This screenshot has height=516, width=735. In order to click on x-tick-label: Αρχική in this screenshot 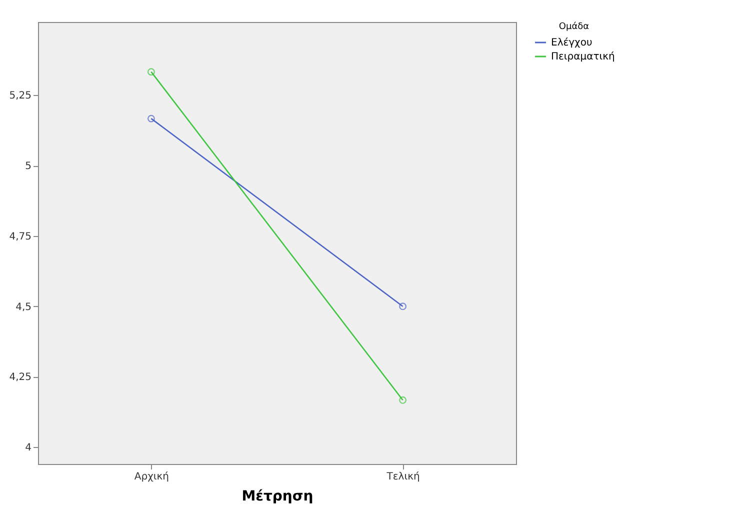, I will do `click(152, 477)`.